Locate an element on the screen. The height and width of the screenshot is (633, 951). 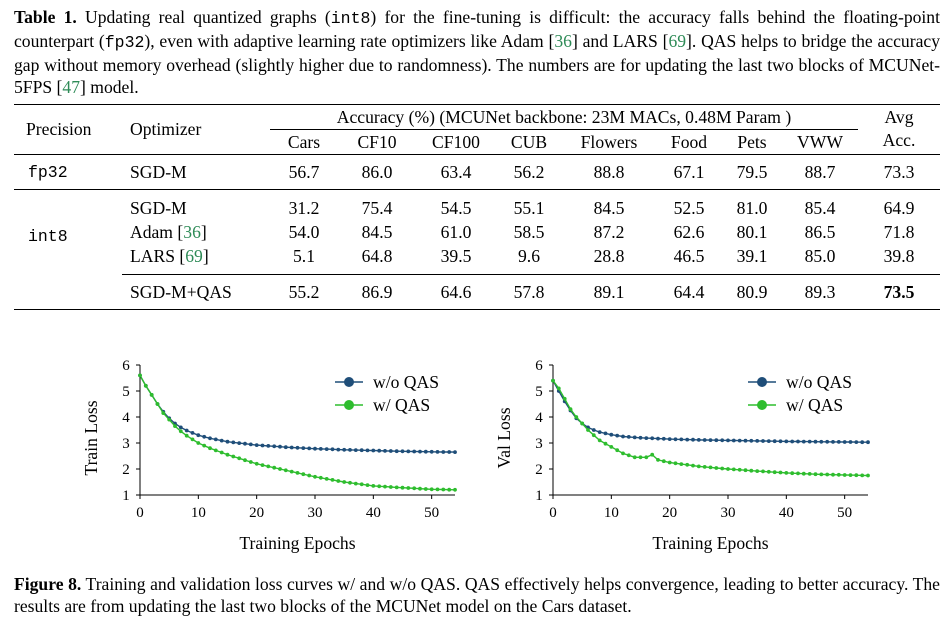
value-cell: 84.5 is located at coordinates (609, 207).